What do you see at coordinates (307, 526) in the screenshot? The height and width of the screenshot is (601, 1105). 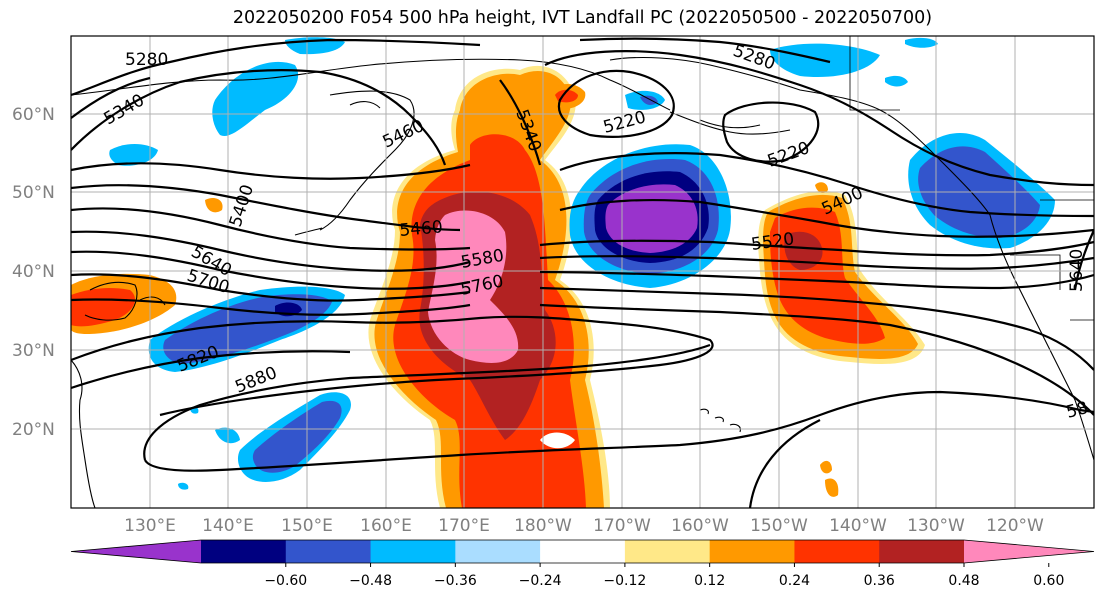 I see `lon-label: 150°E` at bounding box center [307, 526].